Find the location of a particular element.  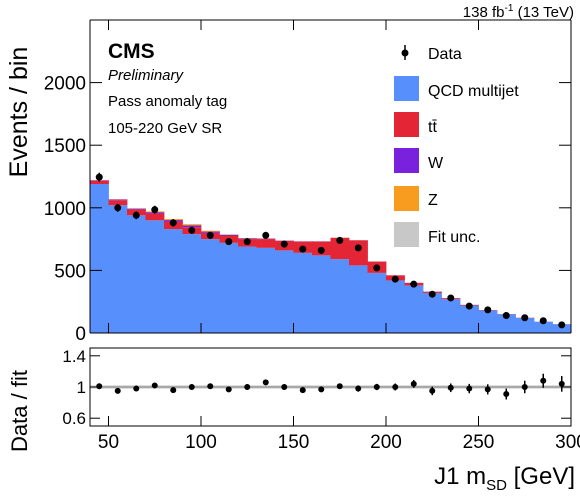

x-tick-label-4: 250 is located at coordinates (479, 442).